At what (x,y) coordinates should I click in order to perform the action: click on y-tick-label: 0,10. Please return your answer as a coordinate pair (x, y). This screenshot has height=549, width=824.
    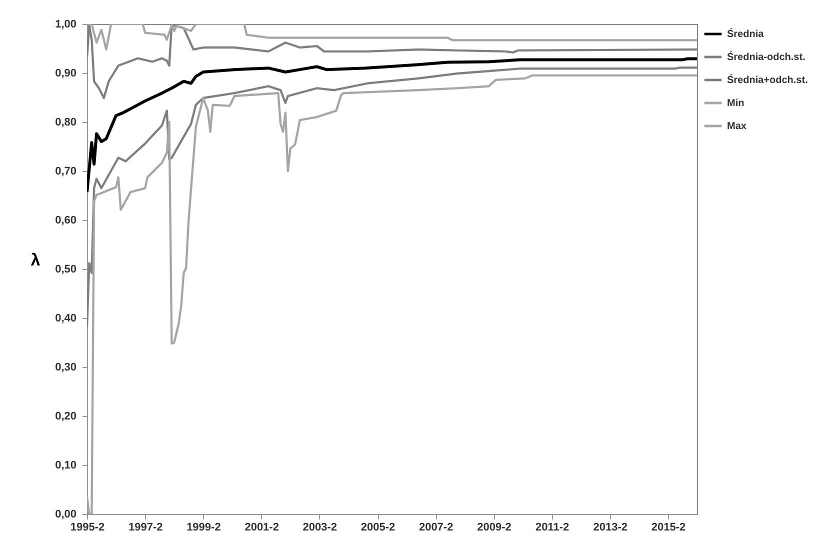
    Looking at the image, I should click on (65, 466).